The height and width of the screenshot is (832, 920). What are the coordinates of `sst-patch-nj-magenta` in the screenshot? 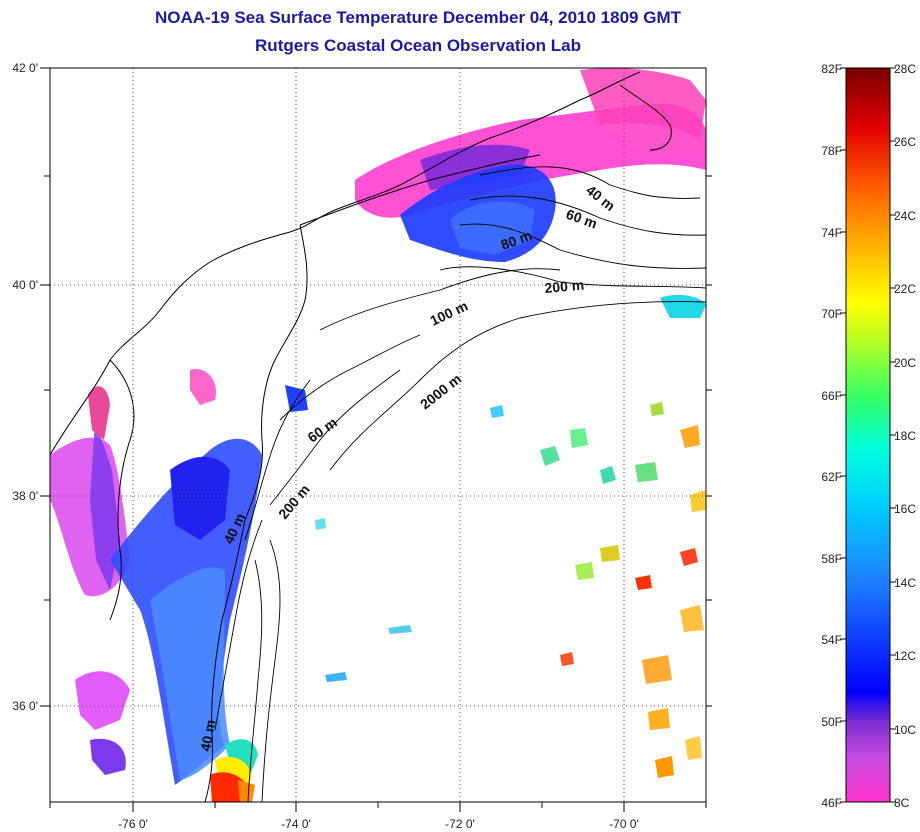 It's located at (203, 387).